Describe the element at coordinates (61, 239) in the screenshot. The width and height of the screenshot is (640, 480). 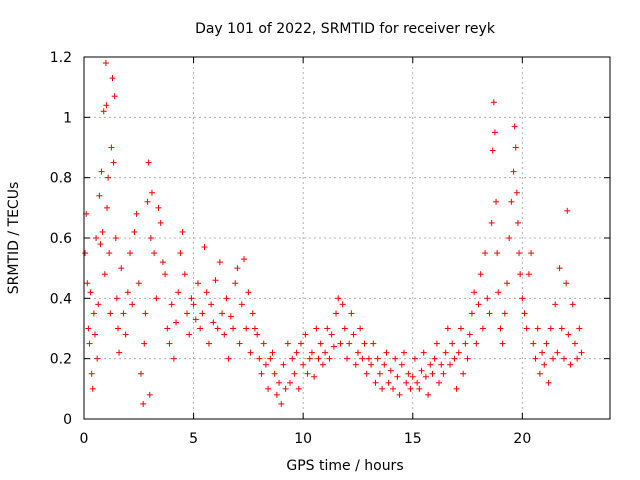
I see `y-tick-label: 0.6` at that location.